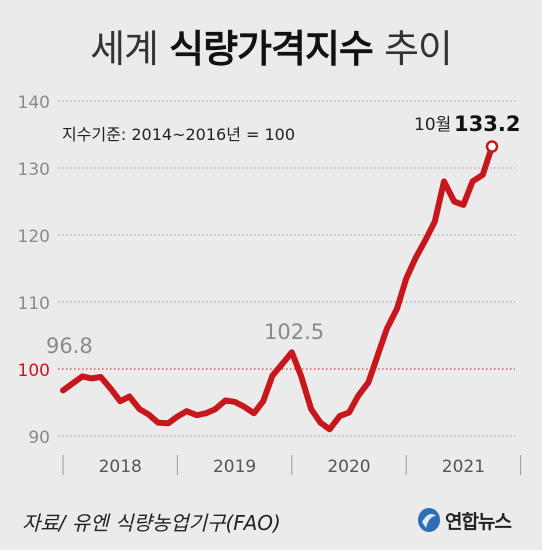  What do you see at coordinates (39, 438) in the screenshot?
I see `y-tick-label: 90` at bounding box center [39, 438].